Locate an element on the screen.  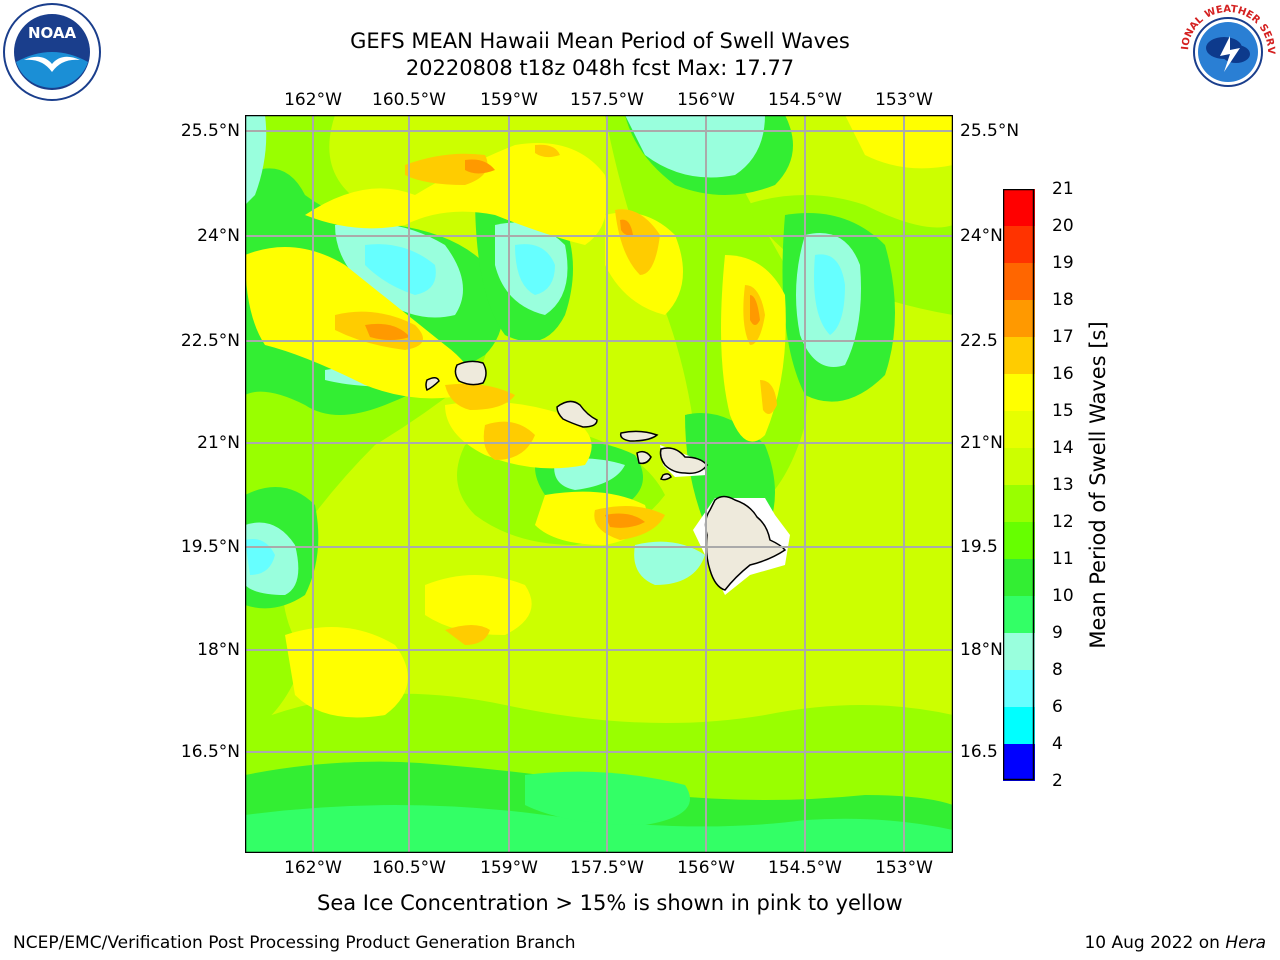
lon-tick-top: 154.5°W is located at coordinates (805, 100).